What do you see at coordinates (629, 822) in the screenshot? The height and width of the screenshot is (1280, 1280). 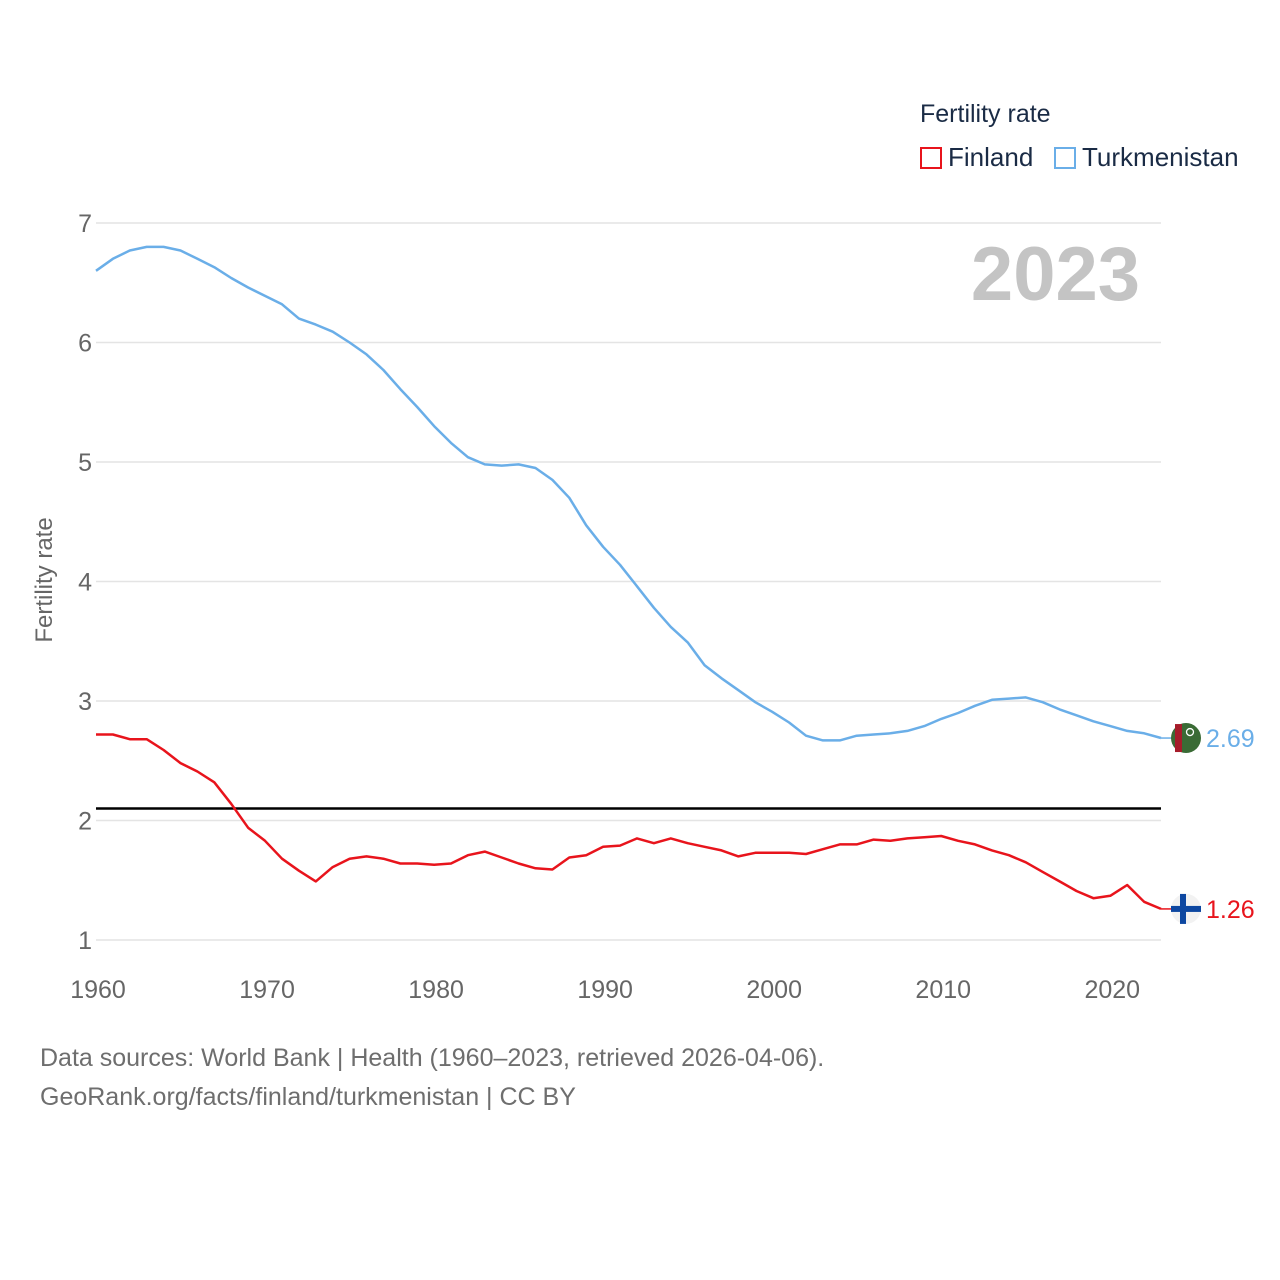 I see `series-line-finland` at bounding box center [629, 822].